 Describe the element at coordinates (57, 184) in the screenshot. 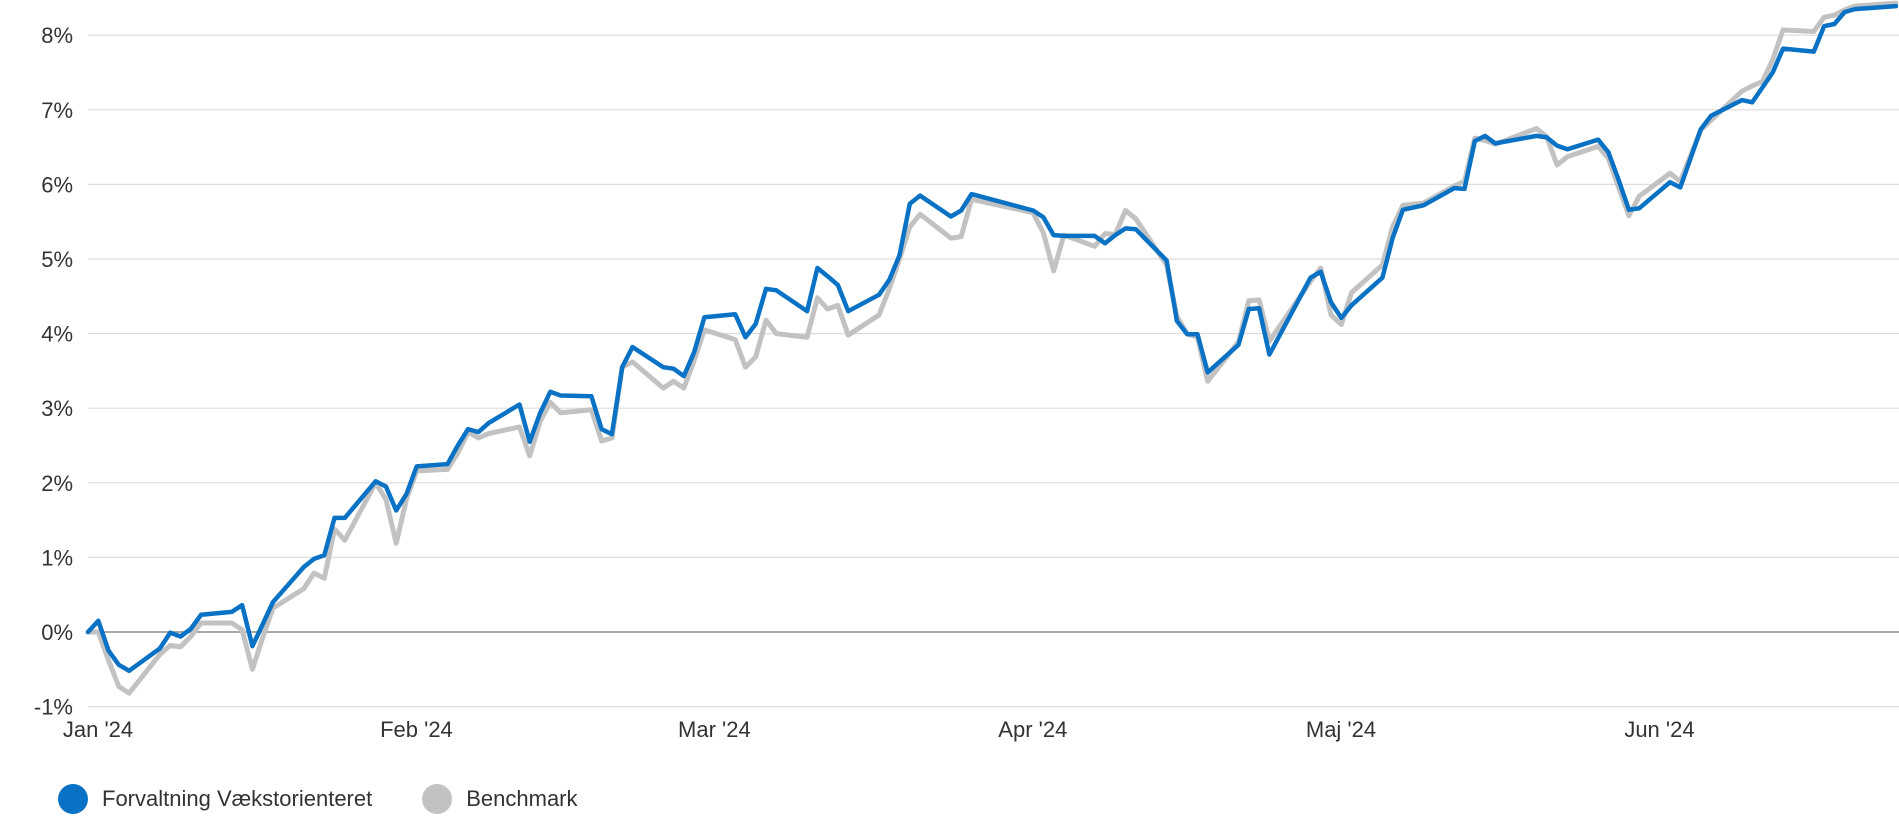

I see `y-tick-label: 6%` at that location.